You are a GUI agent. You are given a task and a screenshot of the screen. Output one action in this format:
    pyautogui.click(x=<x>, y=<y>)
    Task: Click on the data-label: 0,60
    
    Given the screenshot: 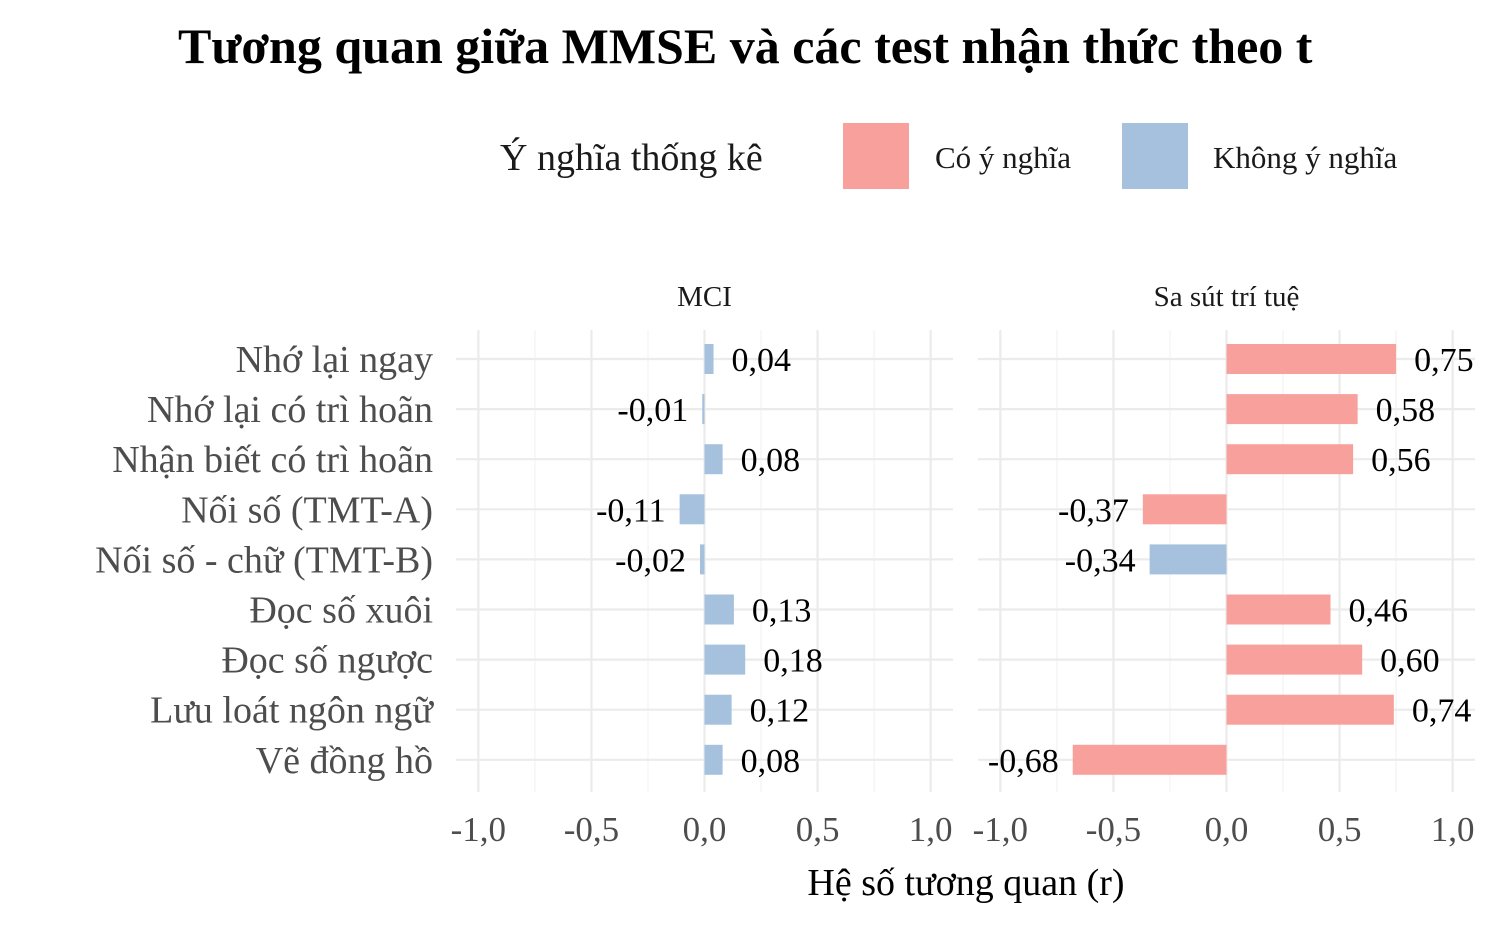 What is the action you would take?
    pyautogui.click(x=1410, y=661)
    